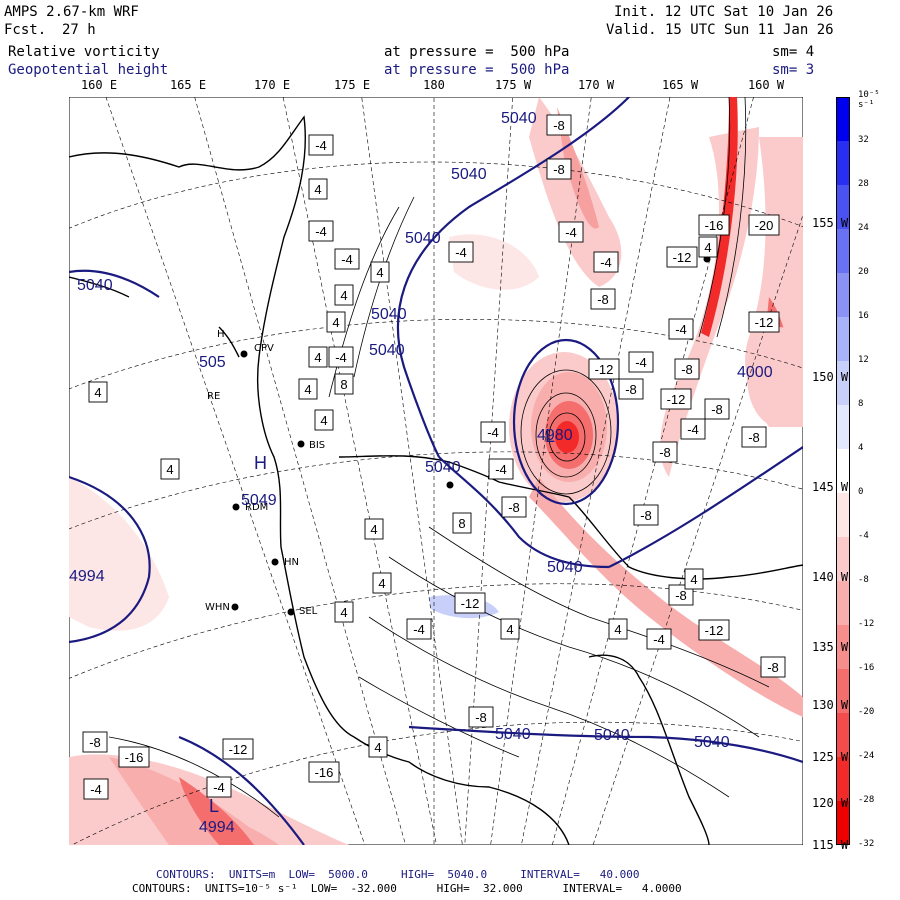  Describe the element at coordinates (830, 223) in the screenshot. I see `lat-label: 155 W` at that location.